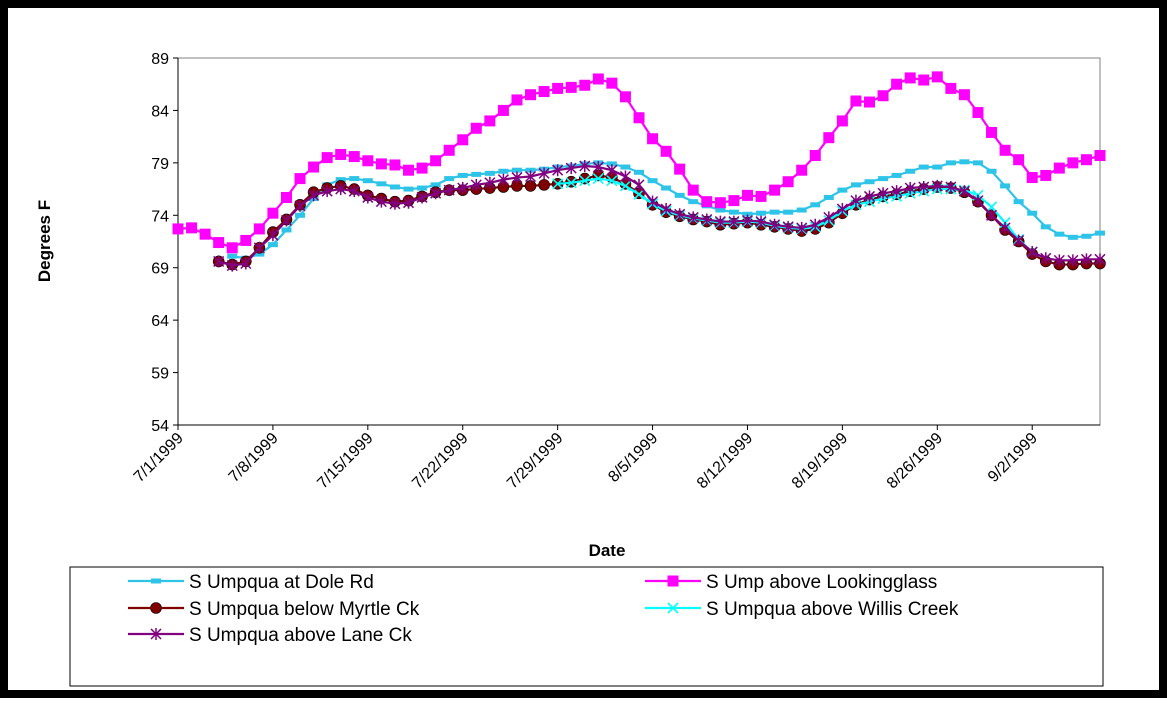  What do you see at coordinates (44, 241) in the screenshot?
I see `y-axis-title: Degrees F` at bounding box center [44, 241].